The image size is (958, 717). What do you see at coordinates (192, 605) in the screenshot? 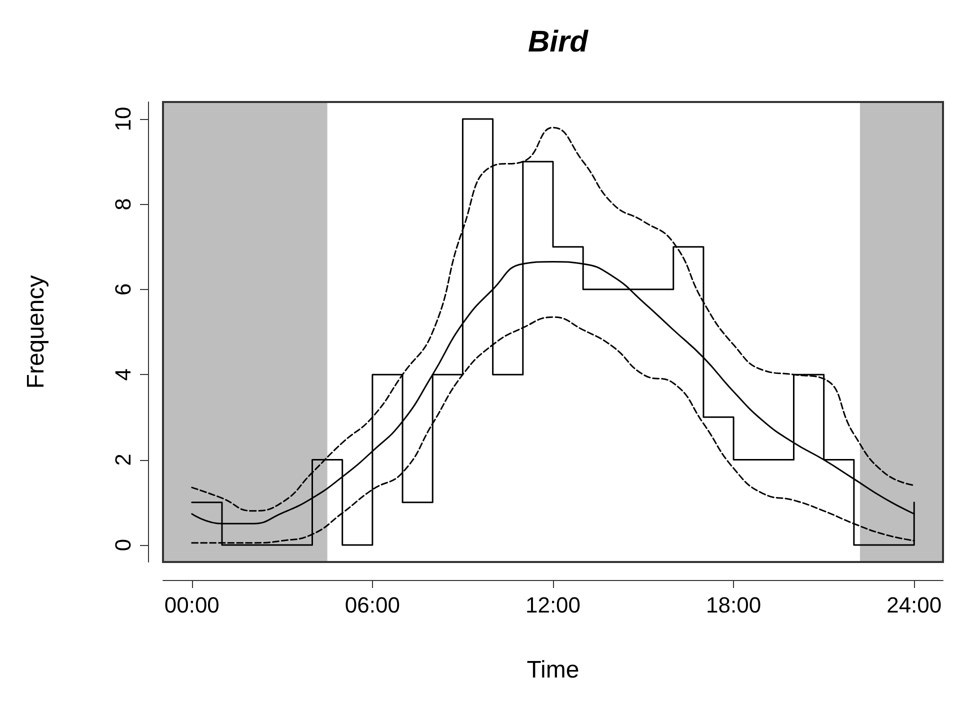
I see `x-tick-label: 00:00` at bounding box center [192, 605].